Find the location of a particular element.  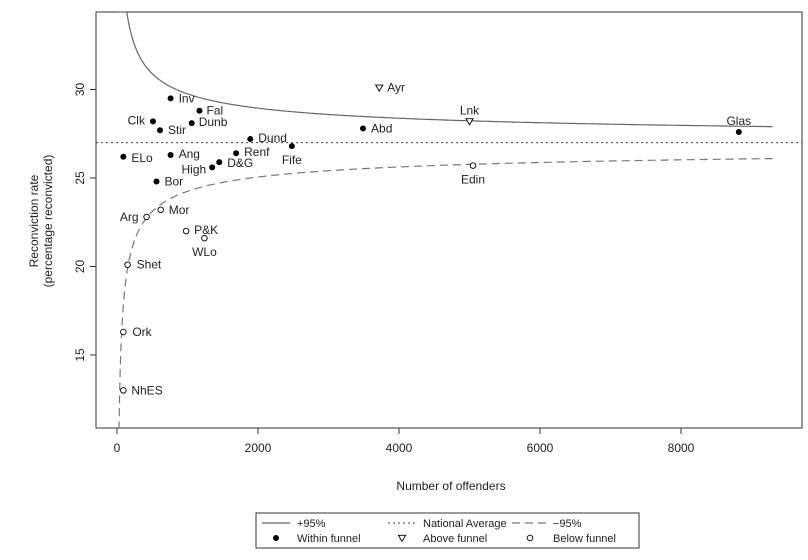

point-label: D&G is located at coordinates (240, 163).